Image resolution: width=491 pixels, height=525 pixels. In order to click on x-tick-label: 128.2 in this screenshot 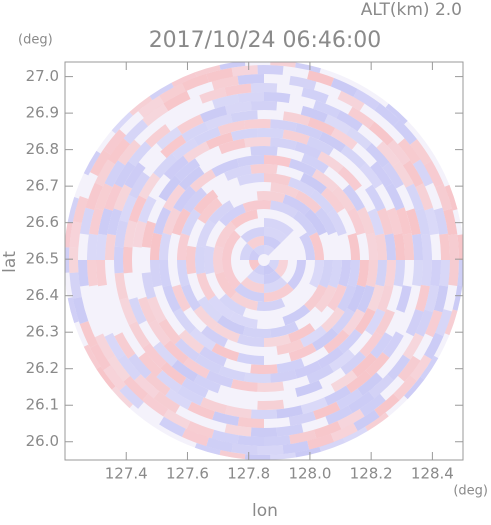, I will do `click(371, 474)`.